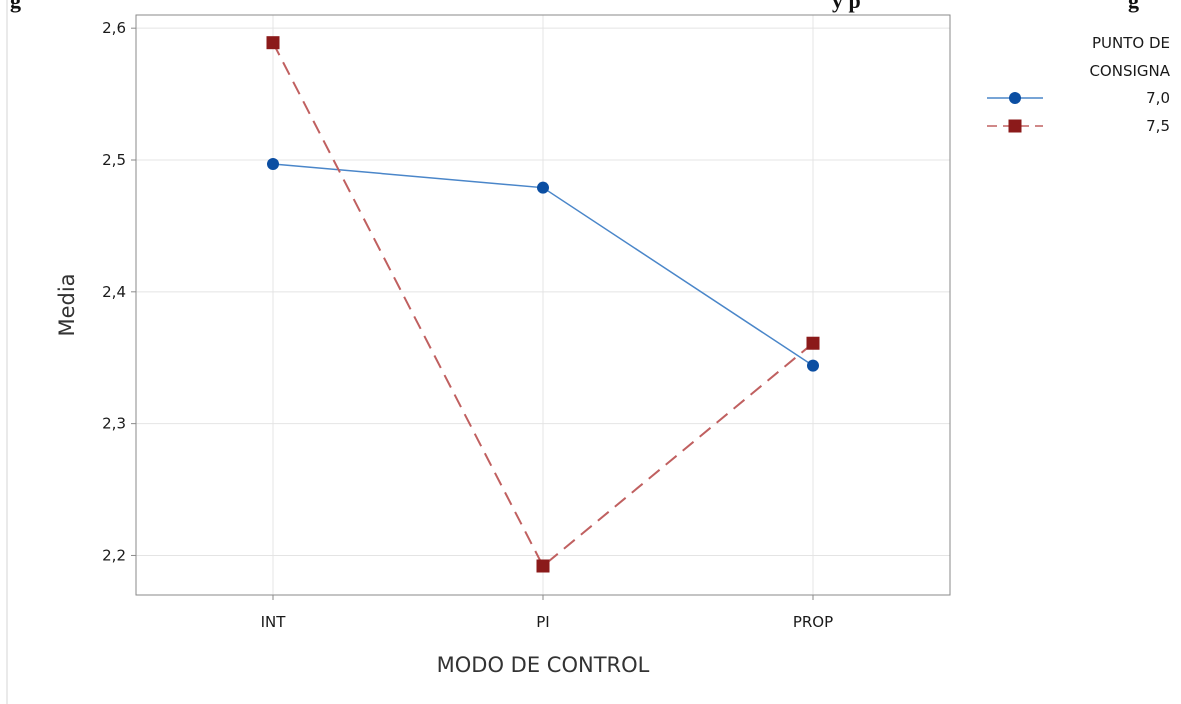  Describe the element at coordinates (1131, 43) in the screenshot. I see `legend-title-line-1: PUNTO DE` at that location.